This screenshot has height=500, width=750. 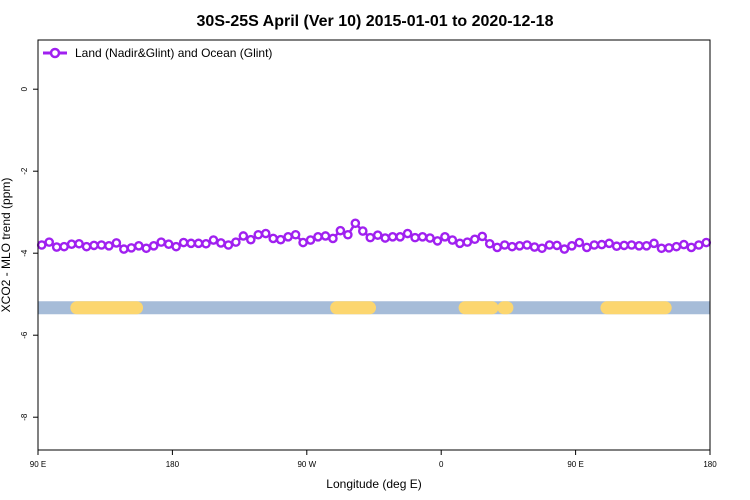 I want to click on y-tick-label: 0, so click(x=24, y=88).